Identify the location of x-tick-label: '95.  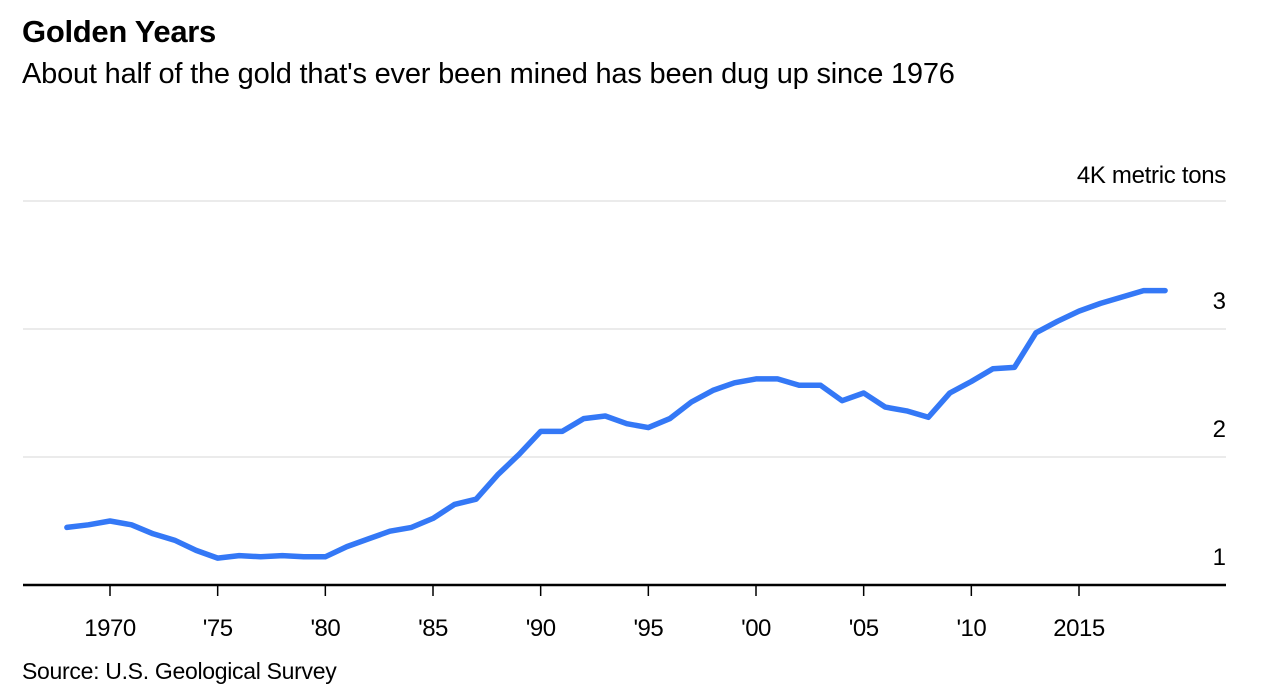
(648, 628).